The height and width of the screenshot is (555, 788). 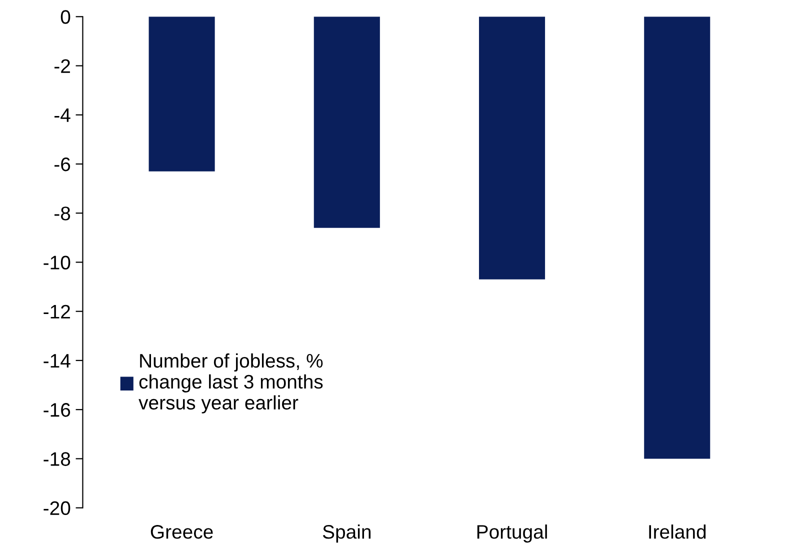 I want to click on y-tick-label: -8, so click(x=62, y=213).